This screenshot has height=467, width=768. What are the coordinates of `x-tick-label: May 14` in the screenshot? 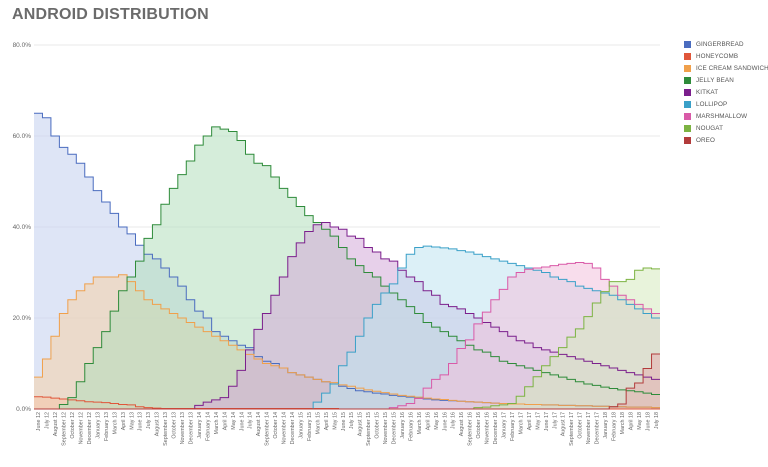 It's located at (234, 421).